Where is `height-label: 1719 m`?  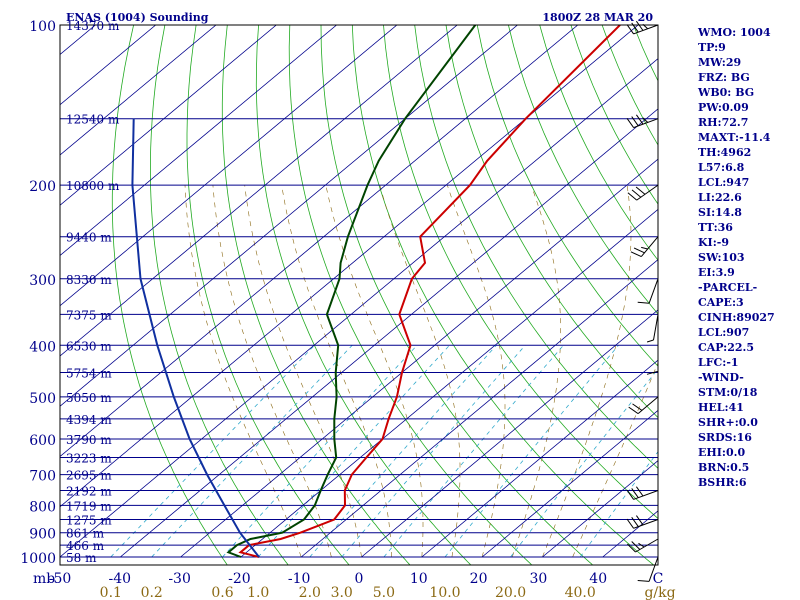
height-label: 1719 m is located at coordinates (89, 506).